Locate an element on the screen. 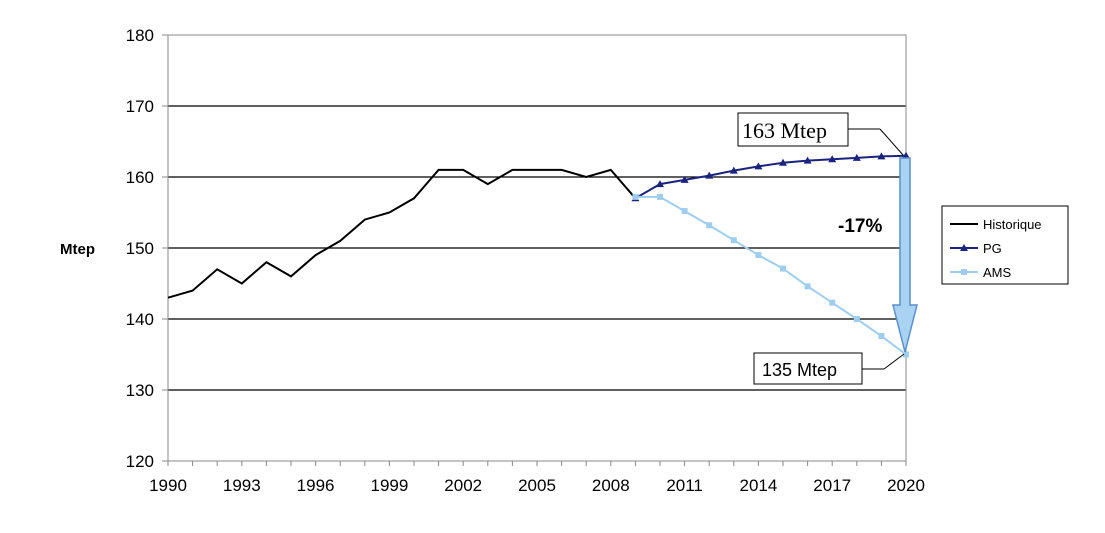 The image size is (1105, 533). x-tick-label: 2014 is located at coordinates (758, 485).